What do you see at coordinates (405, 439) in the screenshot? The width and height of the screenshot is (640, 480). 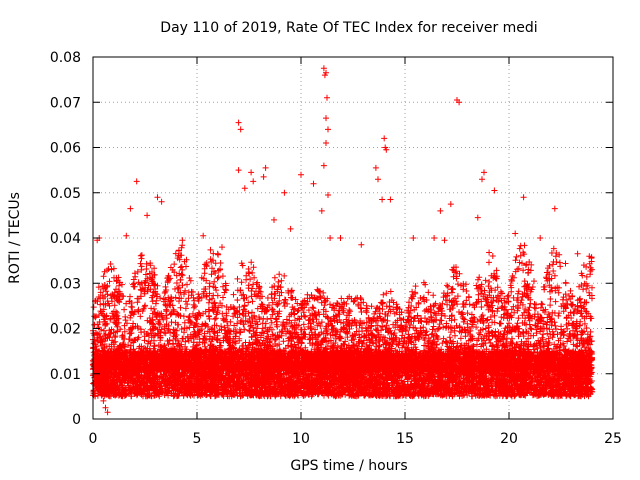 I see `x-tick-label: 15` at bounding box center [405, 439].